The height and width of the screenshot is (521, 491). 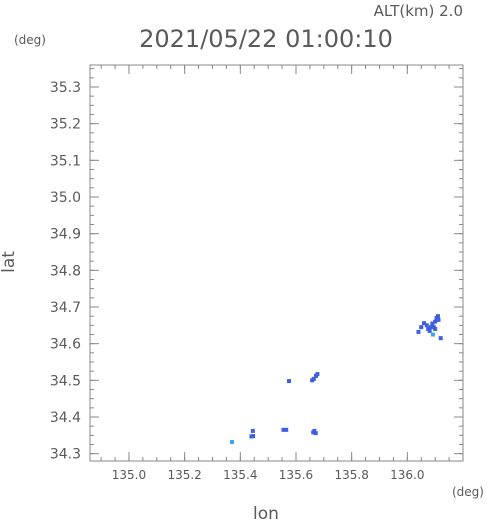 What do you see at coordinates (129, 475) in the screenshot?
I see `x-tick-label: 135.0` at bounding box center [129, 475].